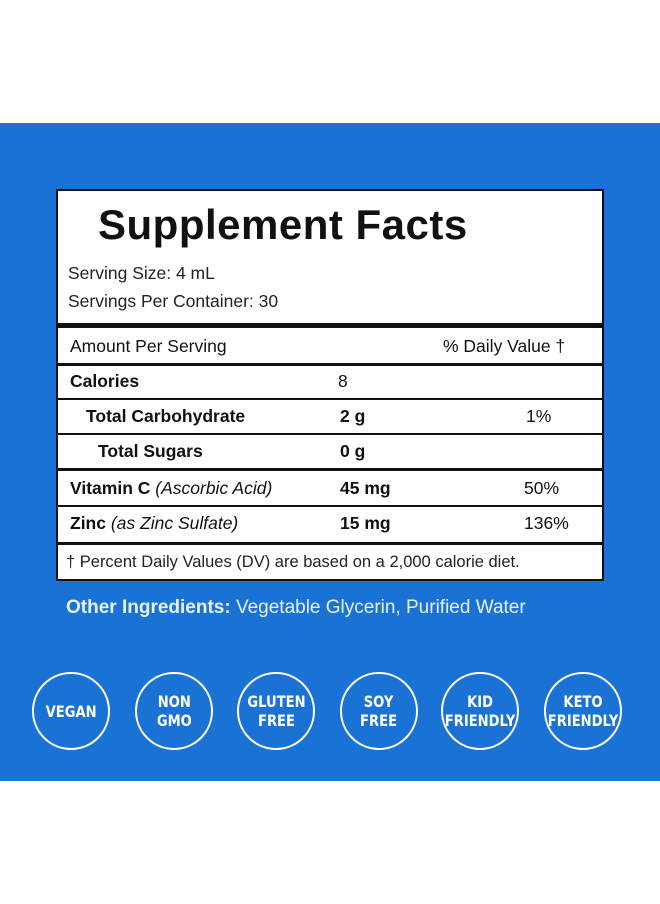 The image size is (660, 904). Describe the element at coordinates (542, 488) in the screenshot. I see `nutrient-dv: 50%` at that location.